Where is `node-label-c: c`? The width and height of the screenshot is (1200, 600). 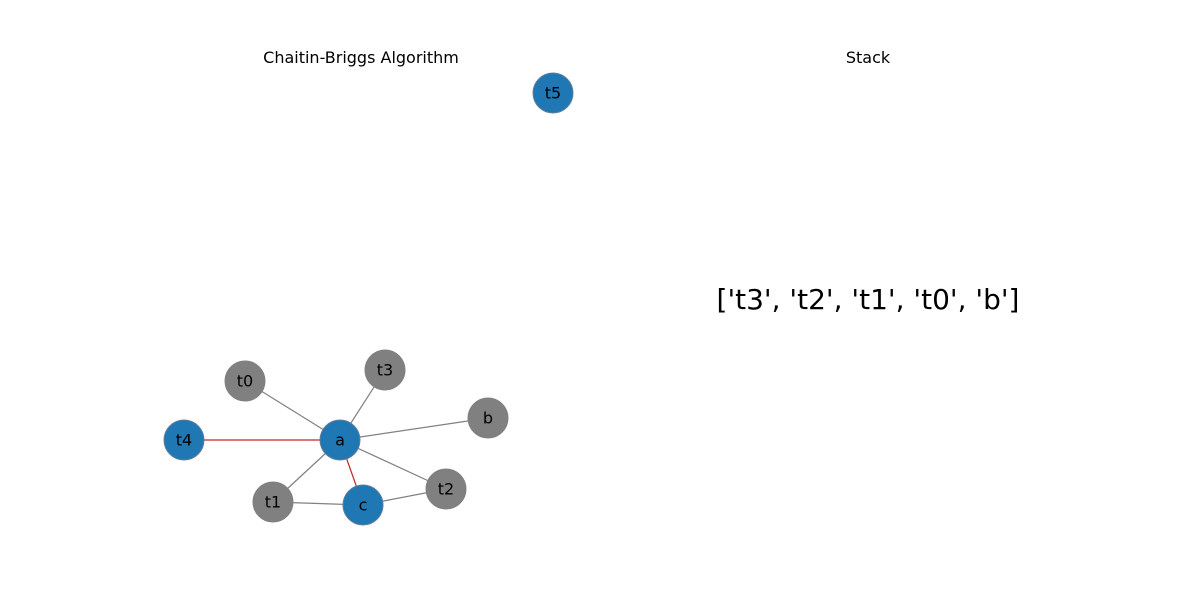 node-label-c: c is located at coordinates (363, 505).